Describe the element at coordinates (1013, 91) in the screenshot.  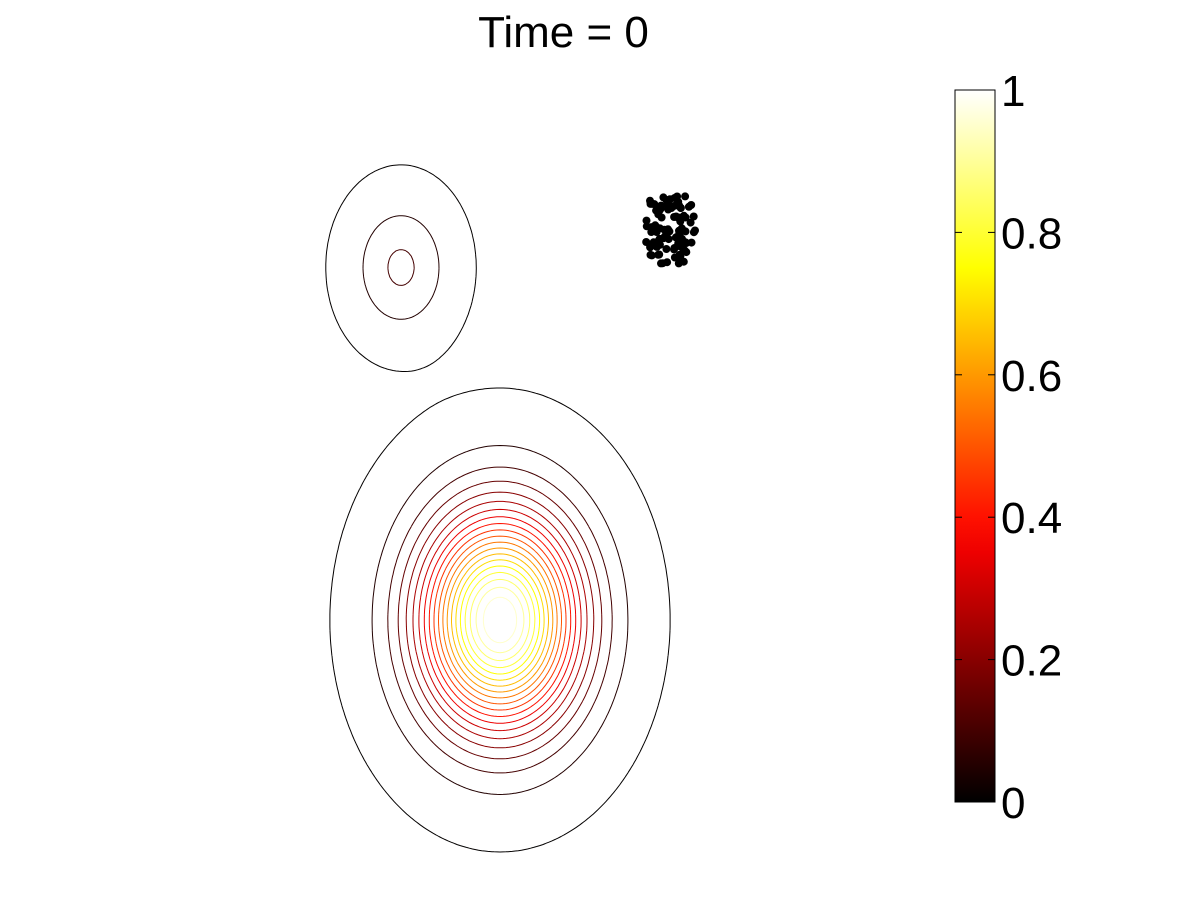
I see `colorbar-tick-label: 1` at that location.